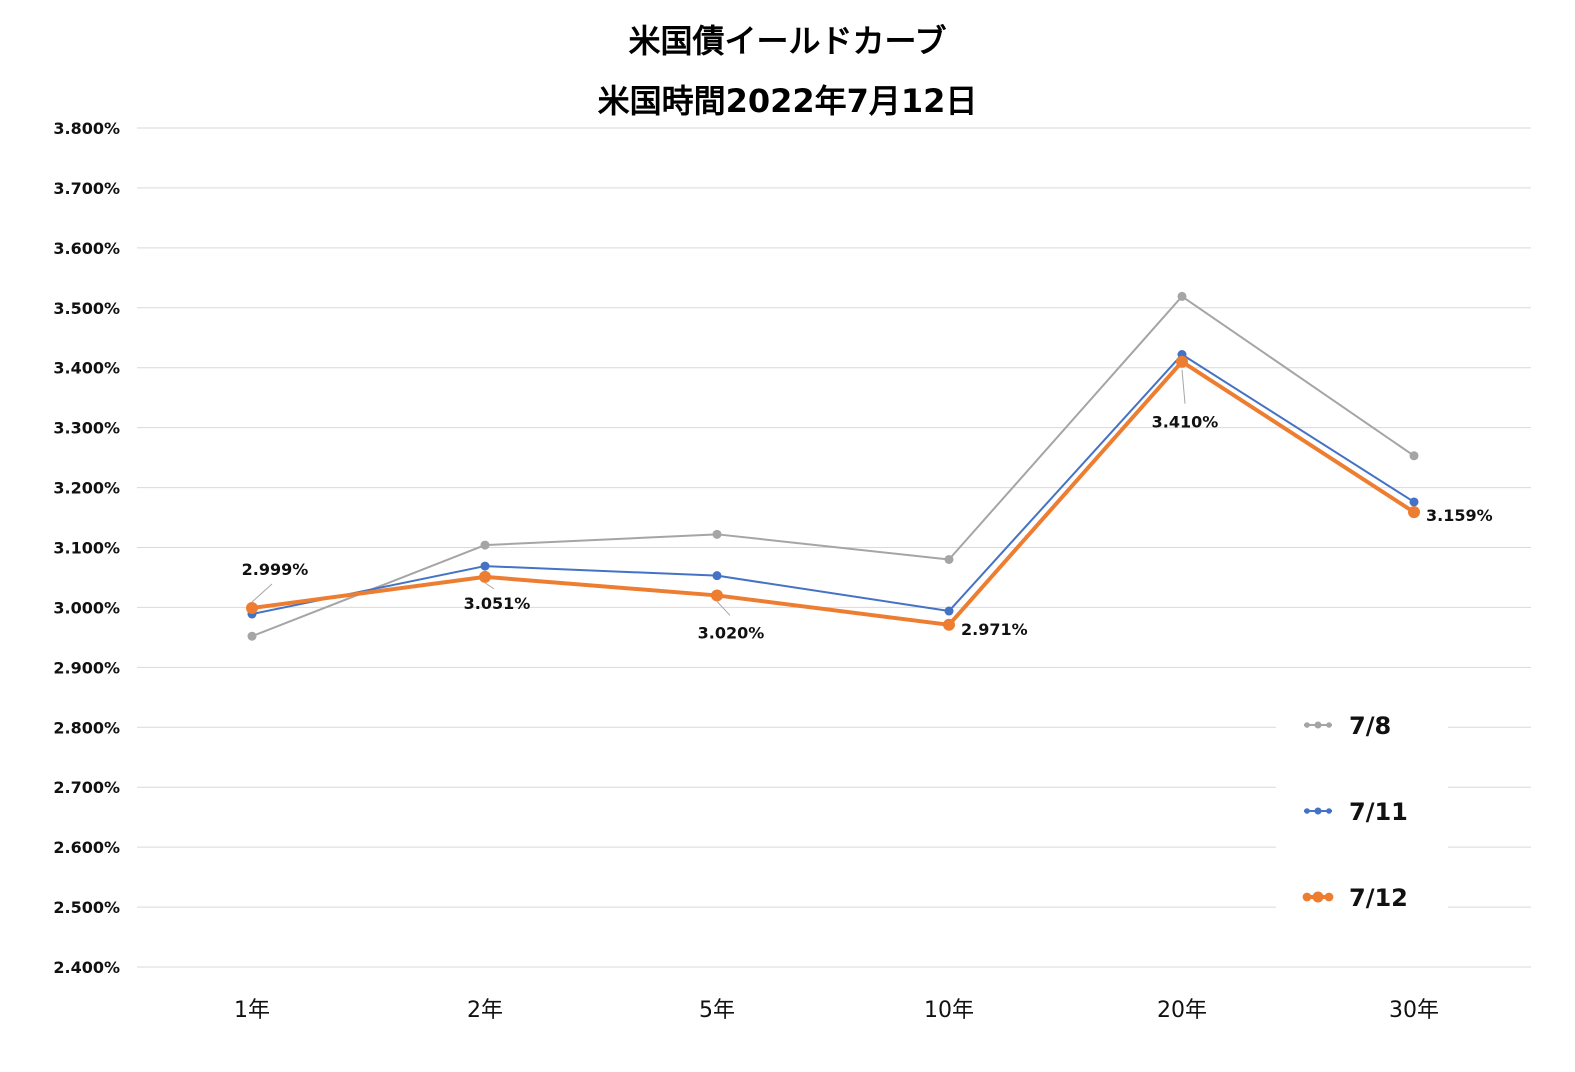 This screenshot has height=1072, width=1575. I want to click on y-tick-label: 3.500%, so click(86, 308).